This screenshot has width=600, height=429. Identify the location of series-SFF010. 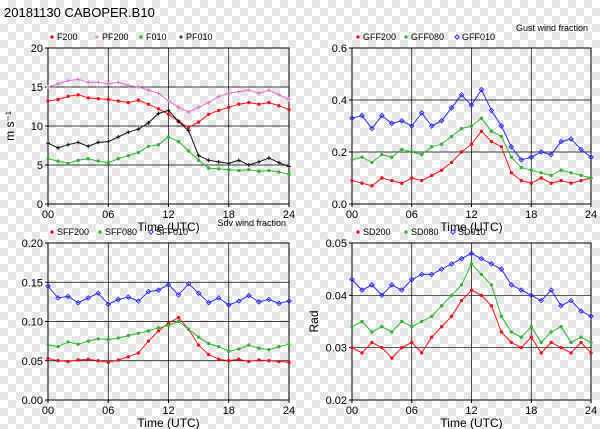
(168, 294).